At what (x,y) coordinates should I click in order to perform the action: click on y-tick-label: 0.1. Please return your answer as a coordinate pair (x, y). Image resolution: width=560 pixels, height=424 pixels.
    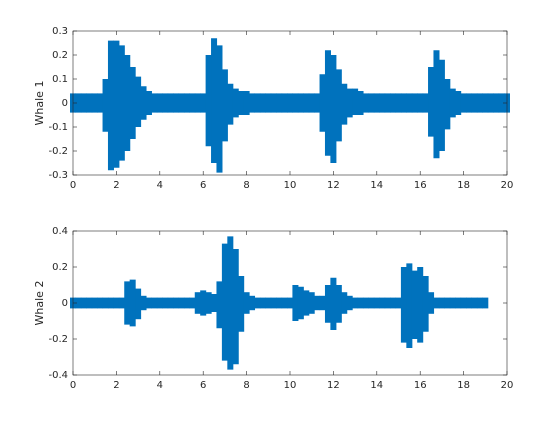
    Looking at the image, I should click on (60, 79).